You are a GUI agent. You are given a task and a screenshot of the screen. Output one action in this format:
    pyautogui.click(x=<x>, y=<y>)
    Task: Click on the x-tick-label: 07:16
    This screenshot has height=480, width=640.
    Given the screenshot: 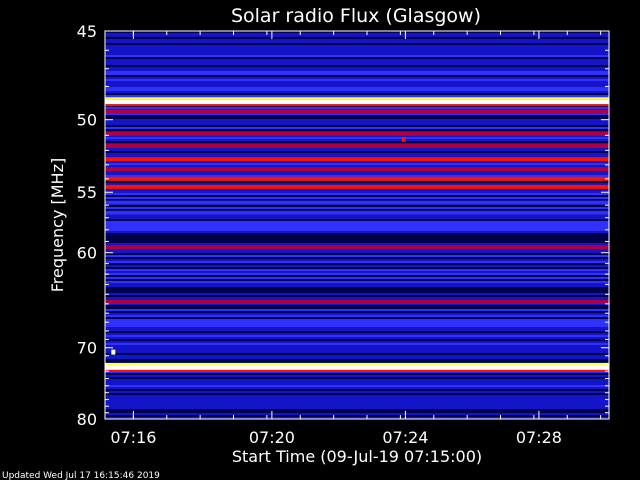 What is the action you would take?
    pyautogui.click(x=133, y=437)
    